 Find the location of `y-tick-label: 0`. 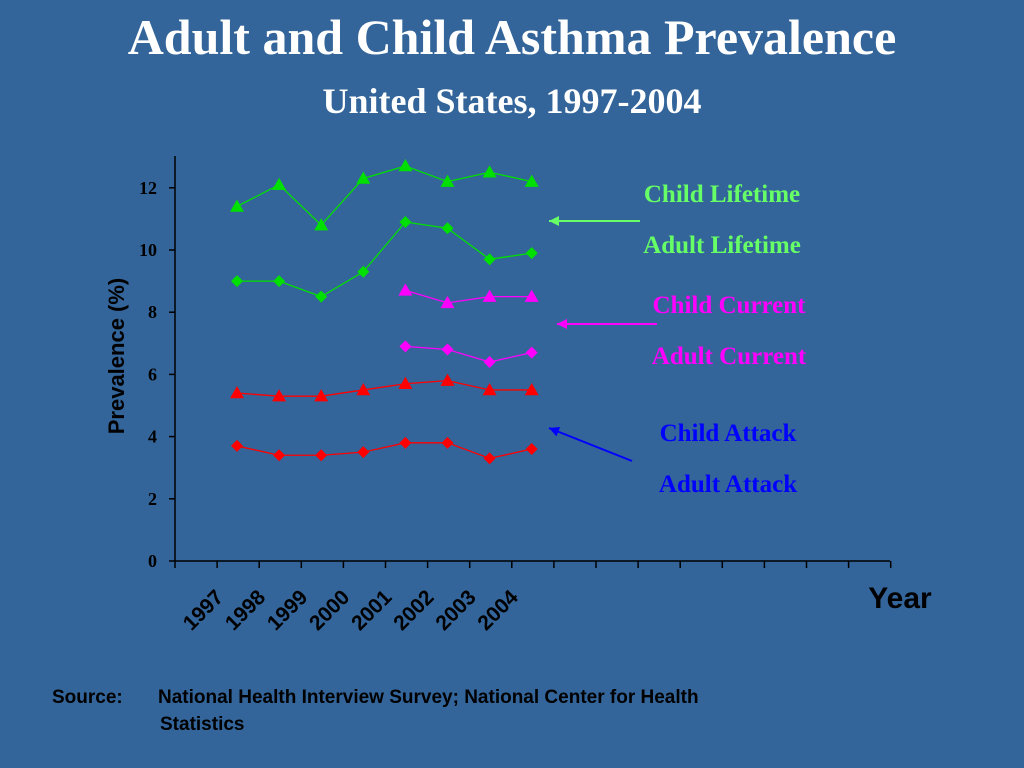

y-tick-label: 0 is located at coordinates (152, 561).